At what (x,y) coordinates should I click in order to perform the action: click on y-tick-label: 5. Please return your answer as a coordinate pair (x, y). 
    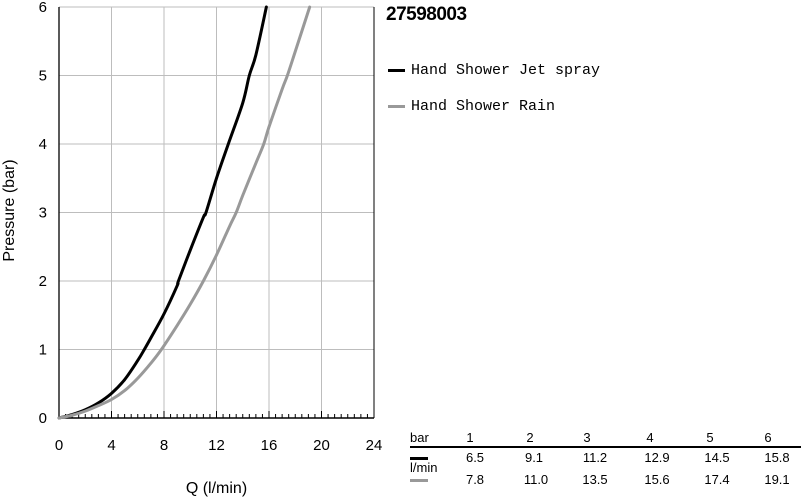
    Looking at the image, I should click on (43, 76).